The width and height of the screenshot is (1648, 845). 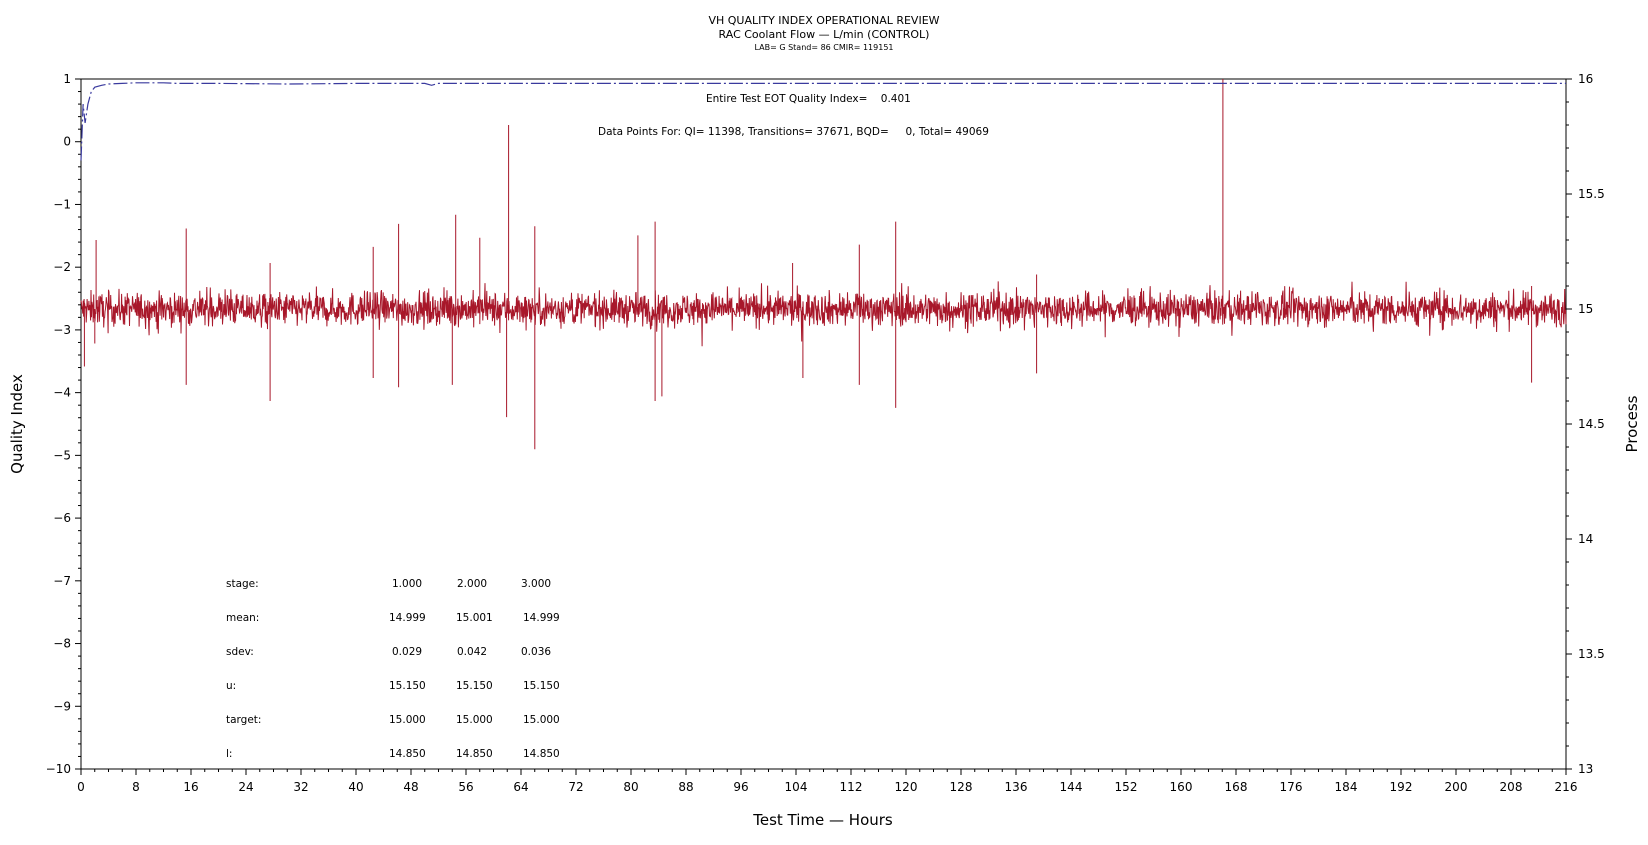 I want to click on x-tick-label: 208, so click(x=1511, y=787).